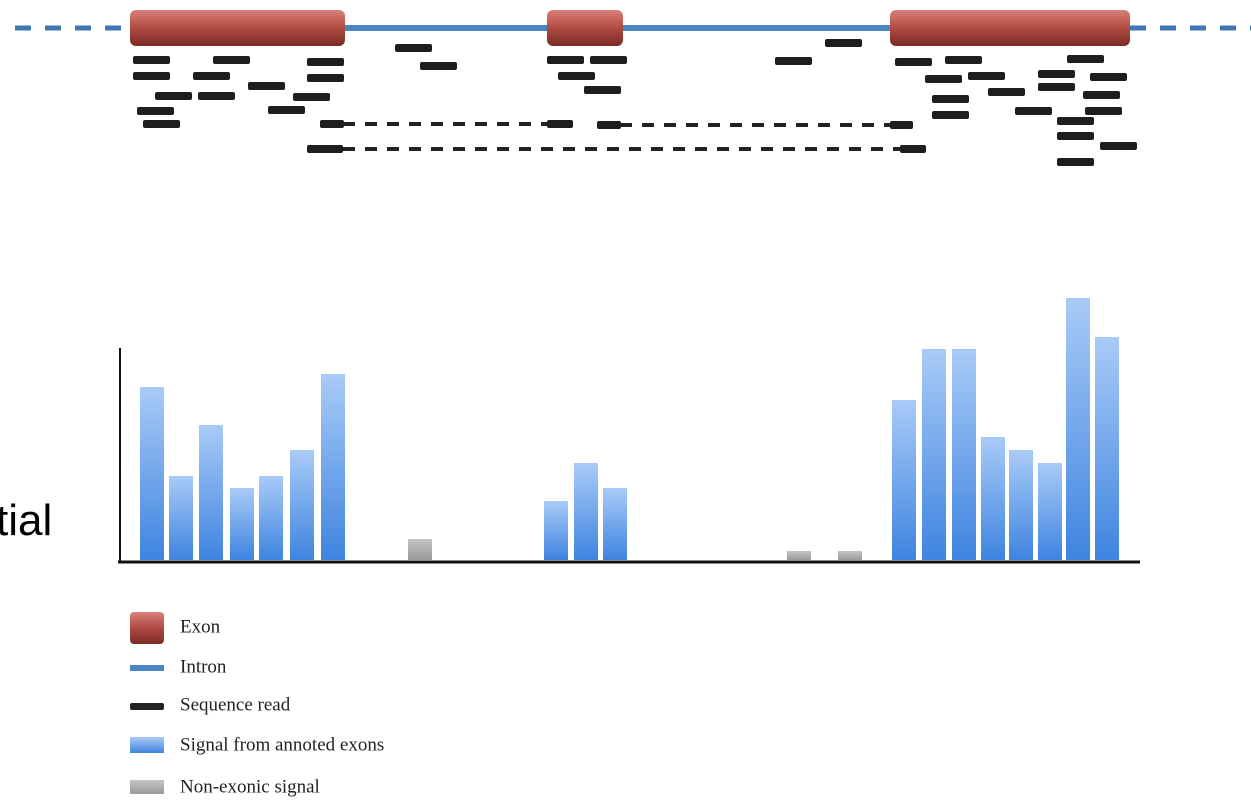  I want to click on partial-text: tial, so click(26, 520).